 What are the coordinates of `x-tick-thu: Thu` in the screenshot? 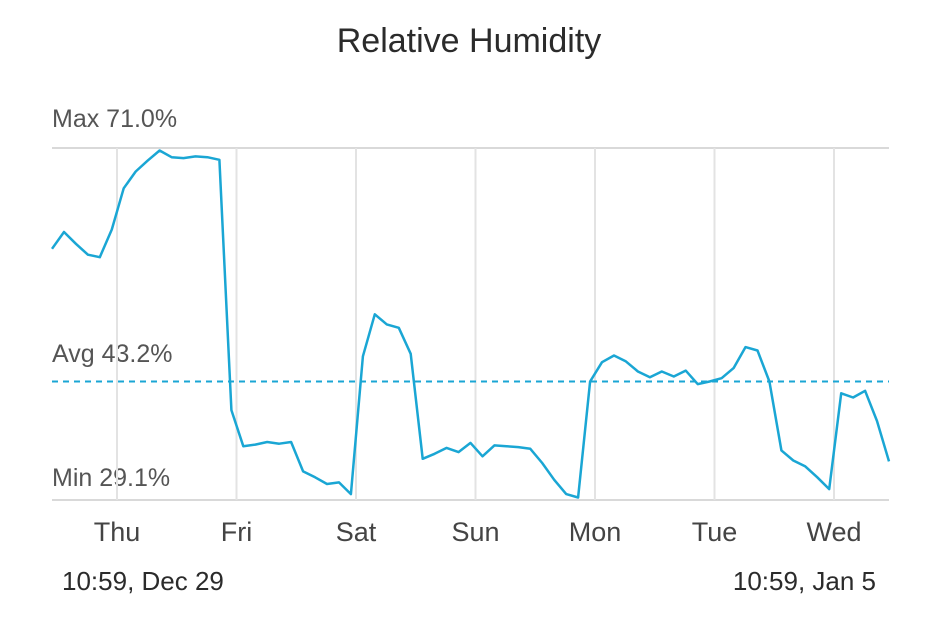 It's located at (117, 532).